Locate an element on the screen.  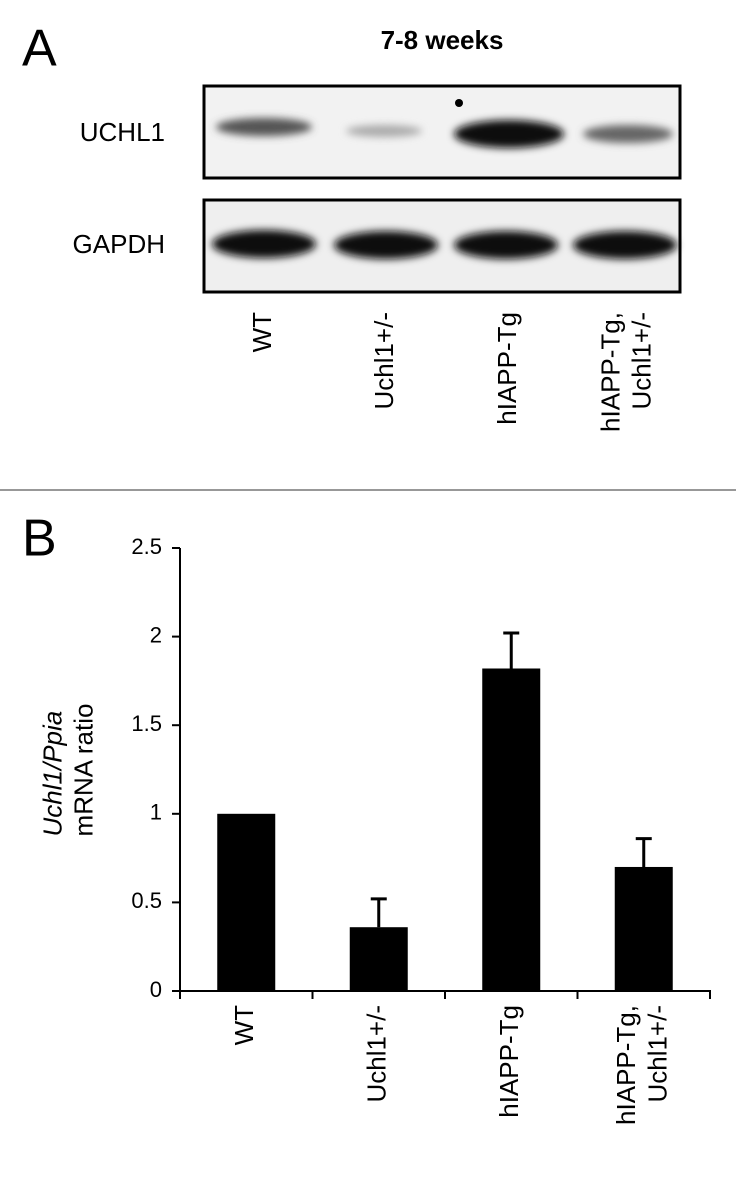
y-tick-label: 2 is located at coordinates (156, 634).